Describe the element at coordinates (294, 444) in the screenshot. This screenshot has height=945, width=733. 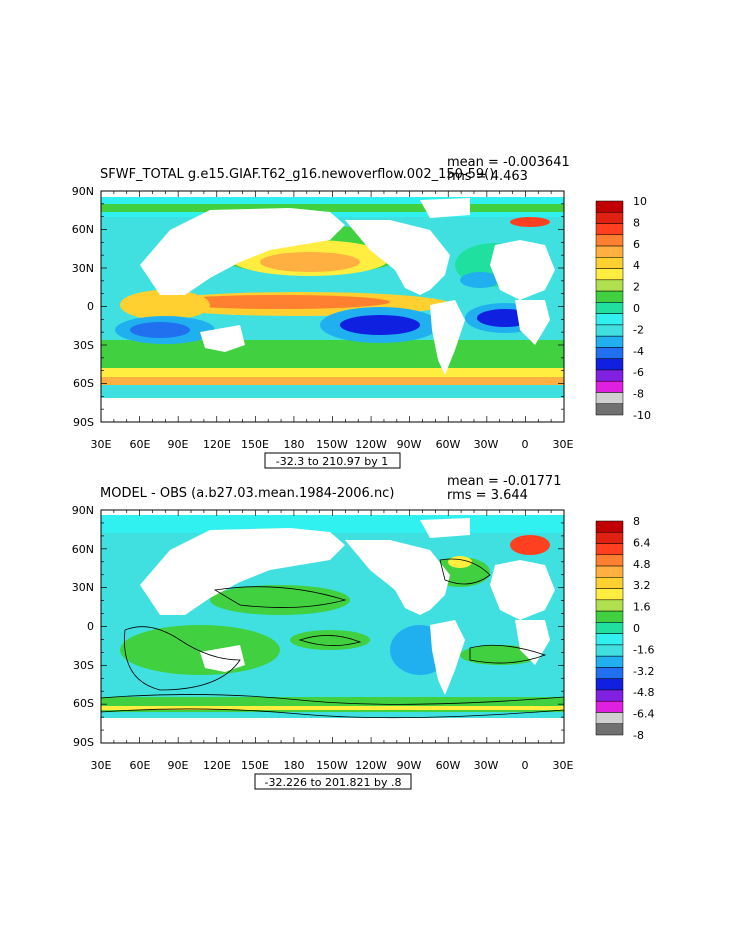
I see `panel-1-lon-label: 180` at that location.